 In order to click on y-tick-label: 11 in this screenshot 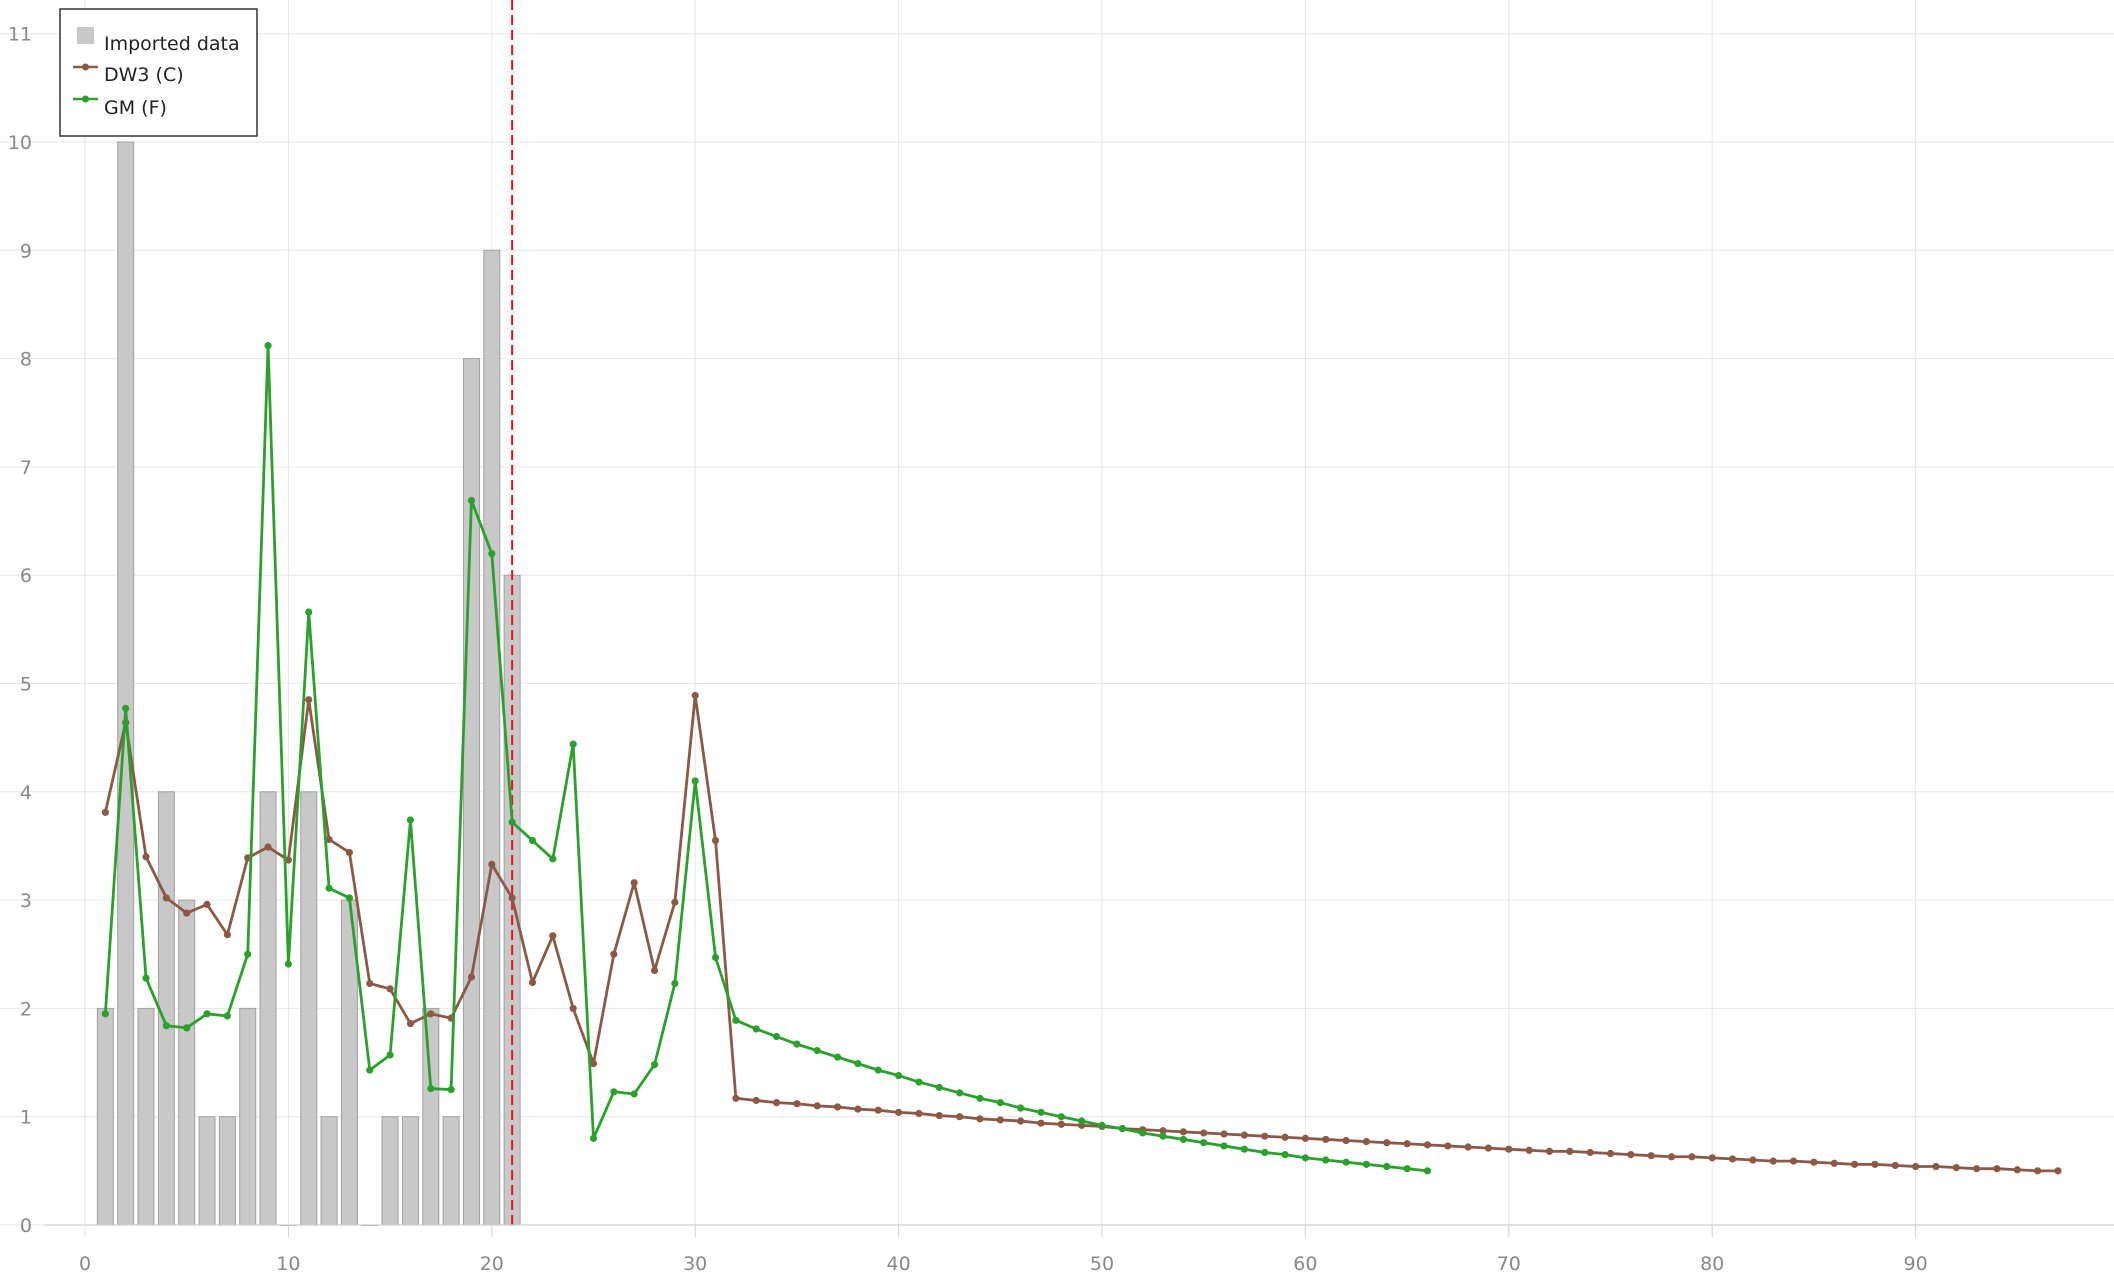, I will do `click(20, 35)`.